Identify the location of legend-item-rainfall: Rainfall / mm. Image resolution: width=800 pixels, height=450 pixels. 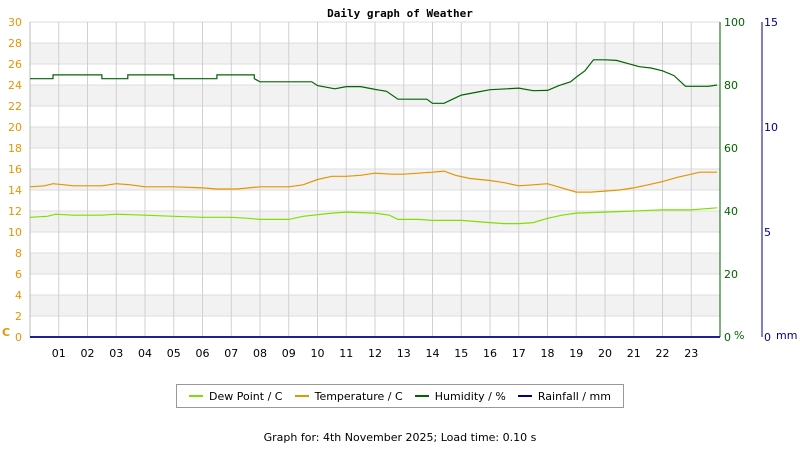
(564, 396).